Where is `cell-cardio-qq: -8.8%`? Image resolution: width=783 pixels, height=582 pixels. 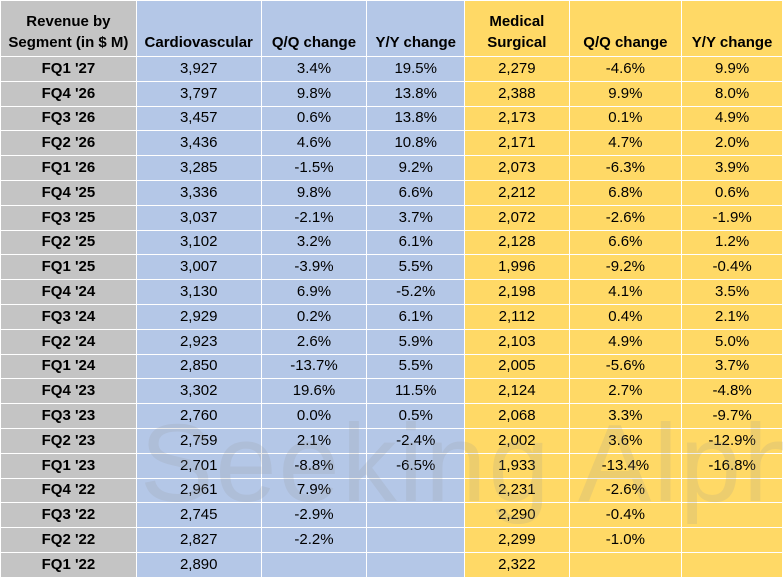
cell-cardio-qq: -8.8% is located at coordinates (314, 465).